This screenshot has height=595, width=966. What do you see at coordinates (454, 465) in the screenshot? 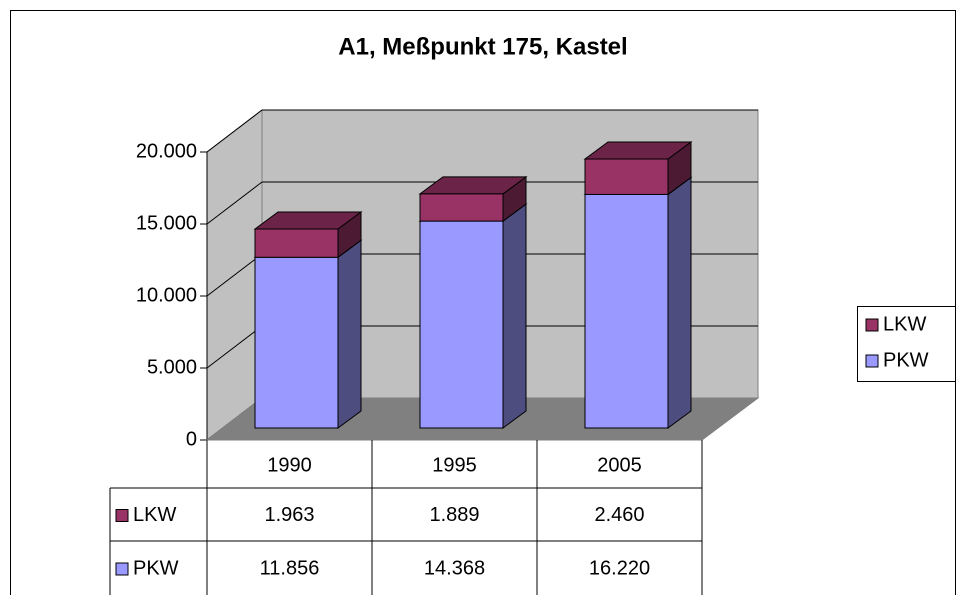
I see `table-header: 1995` at bounding box center [454, 465].